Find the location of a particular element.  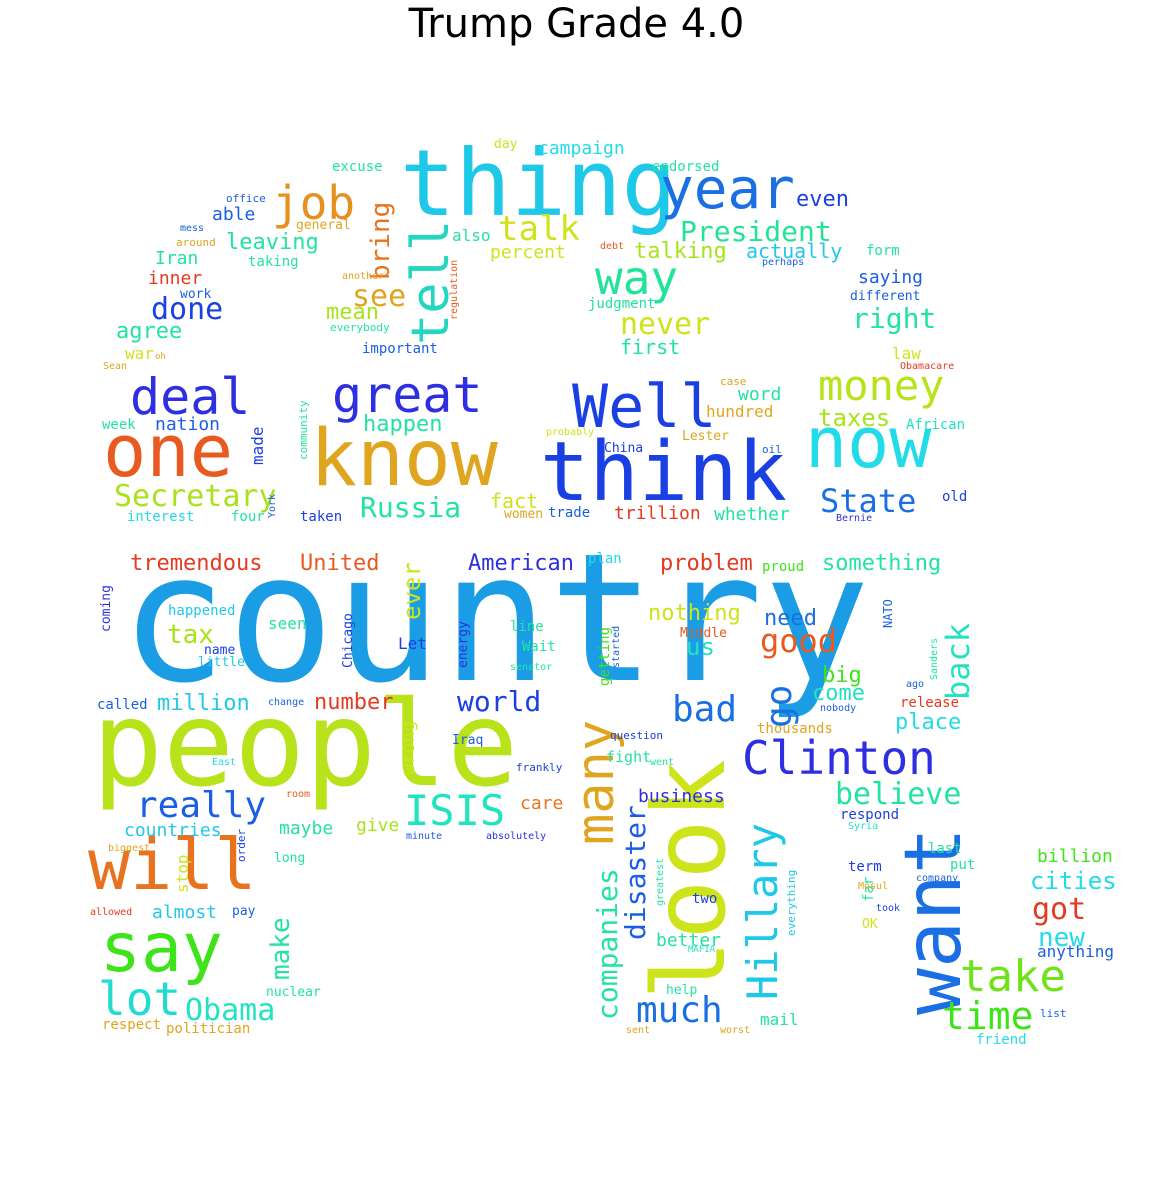

word-nothing: nothing is located at coordinates (694, 613).